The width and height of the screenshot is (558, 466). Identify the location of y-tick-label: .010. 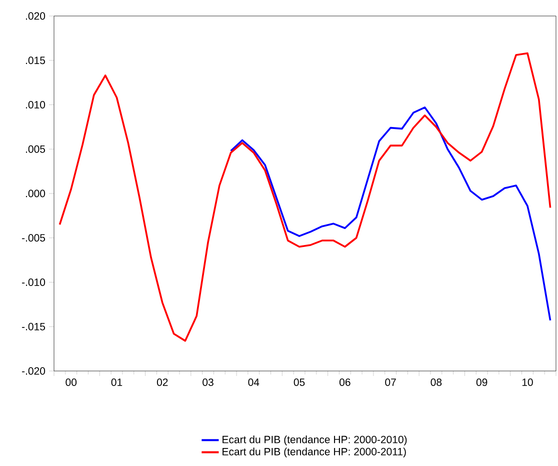
(36, 104).